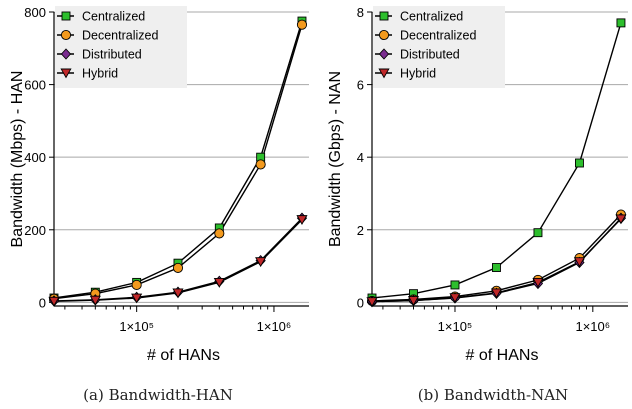 This screenshot has height=409, width=632. Describe the element at coordinates (158, 395) in the screenshot. I see `caption-a: (a) Bandwidth-HAN` at that location.